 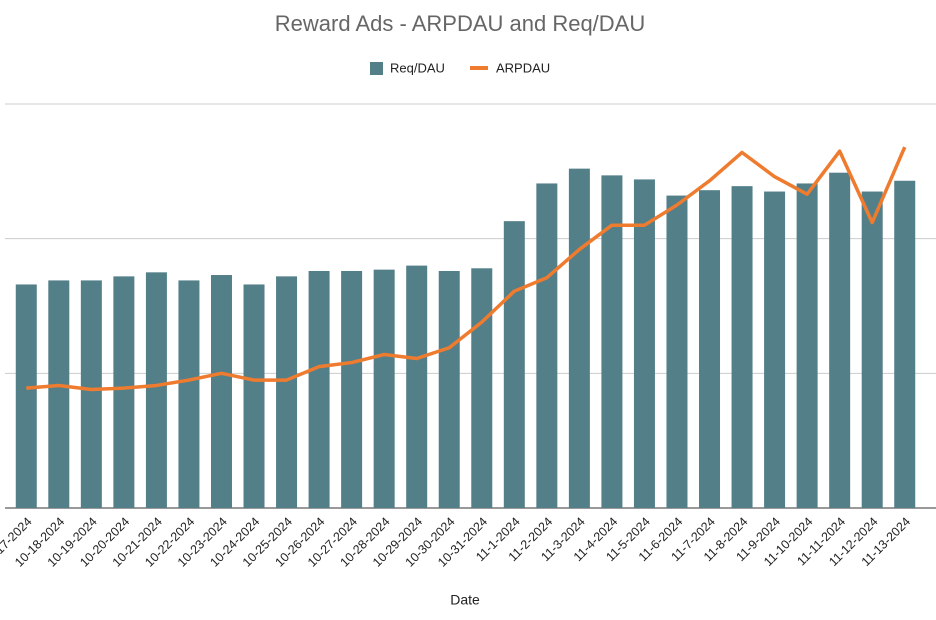 I want to click on legend-label: ARPDAU, so click(x=523, y=67).